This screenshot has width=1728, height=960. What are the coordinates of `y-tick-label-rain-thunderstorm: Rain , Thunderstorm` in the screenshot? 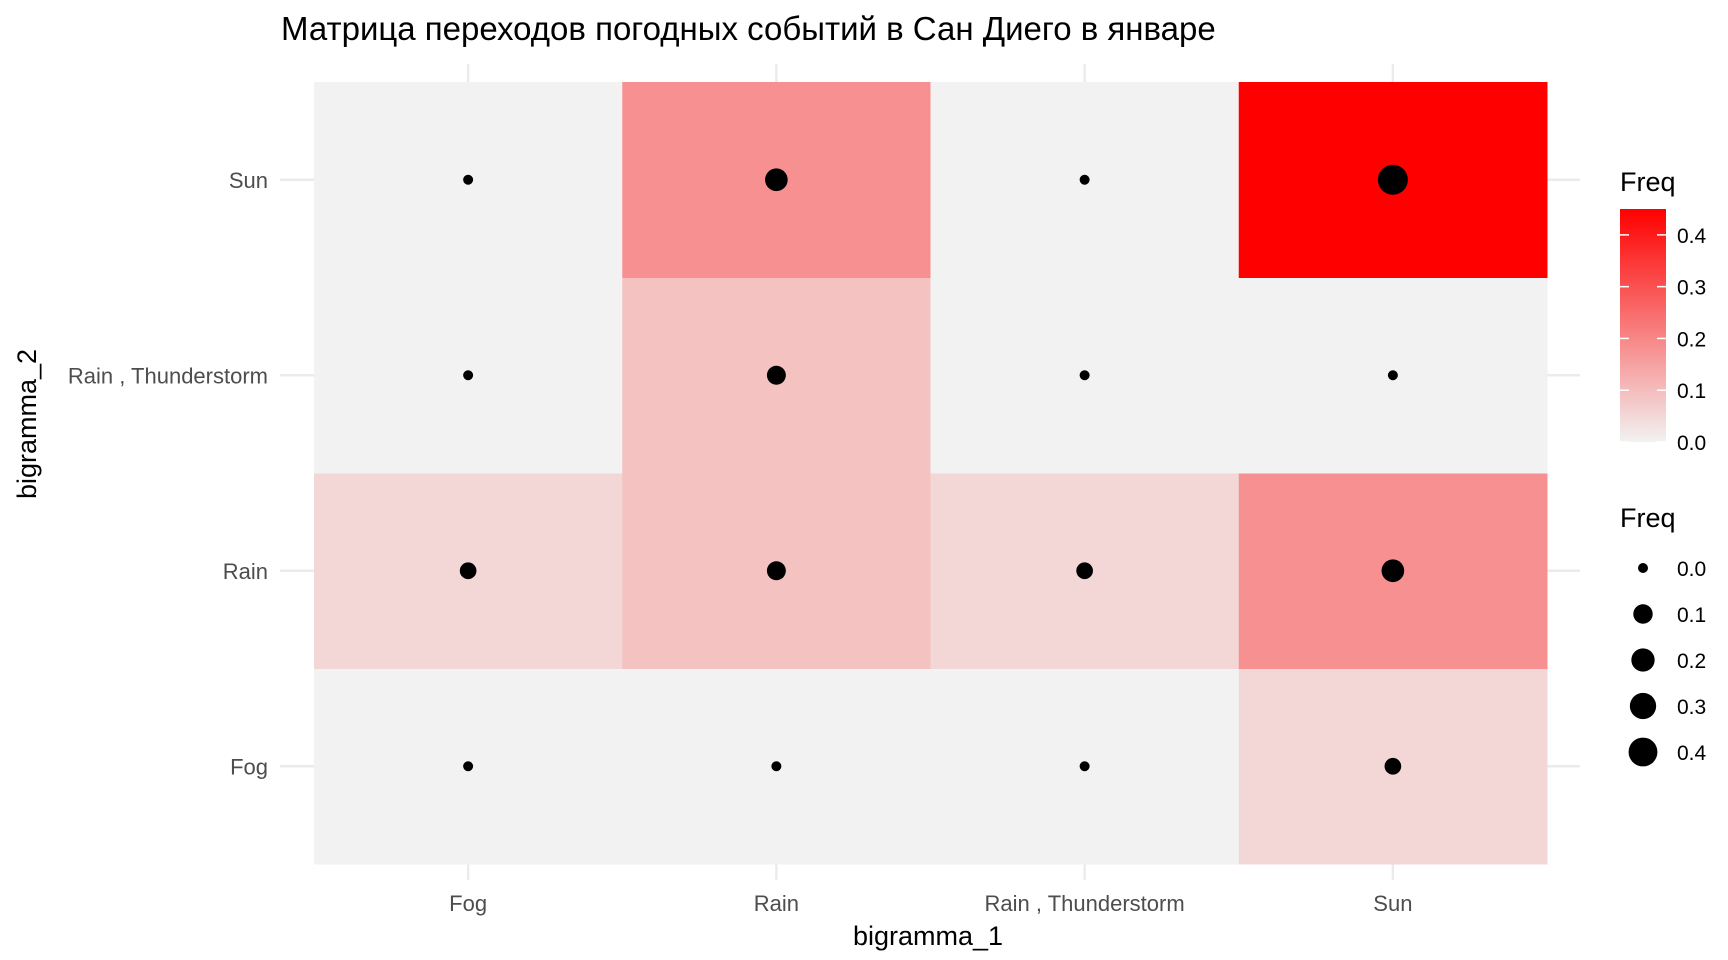 It's located at (168, 375).